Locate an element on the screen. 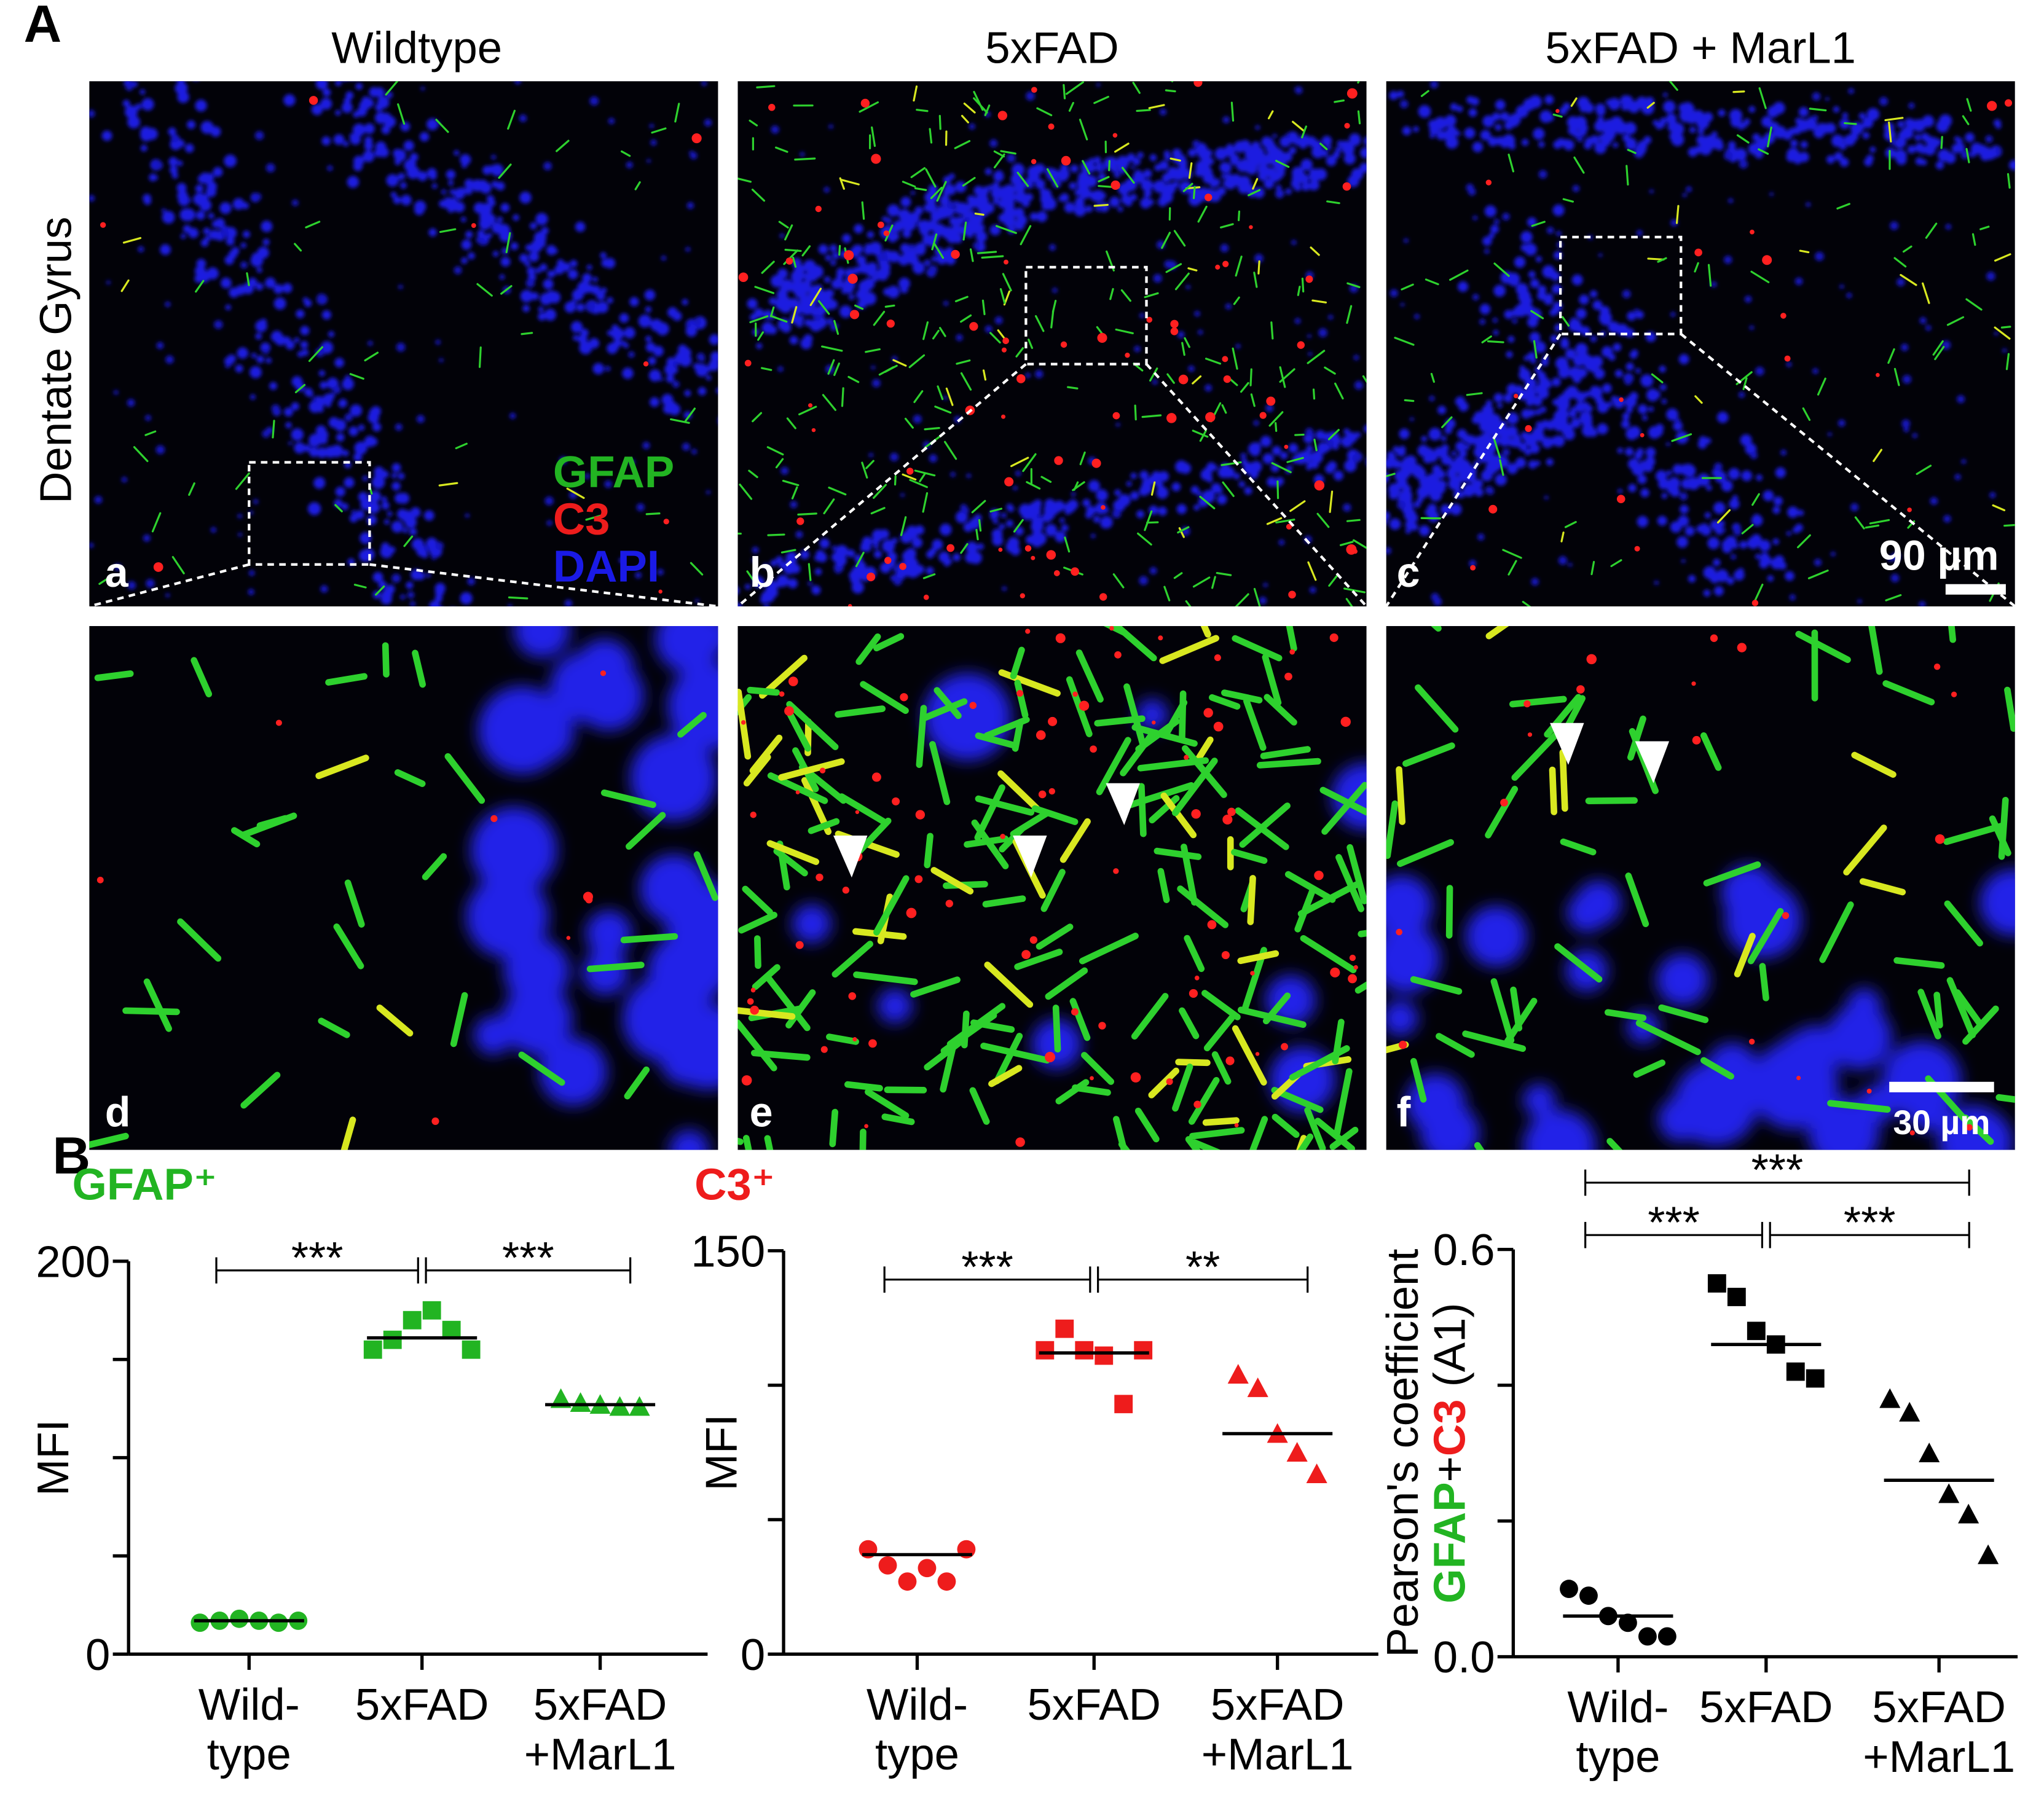 The width and height of the screenshot is (2044, 1810). arrowhead is located at coordinates (1567, 744).